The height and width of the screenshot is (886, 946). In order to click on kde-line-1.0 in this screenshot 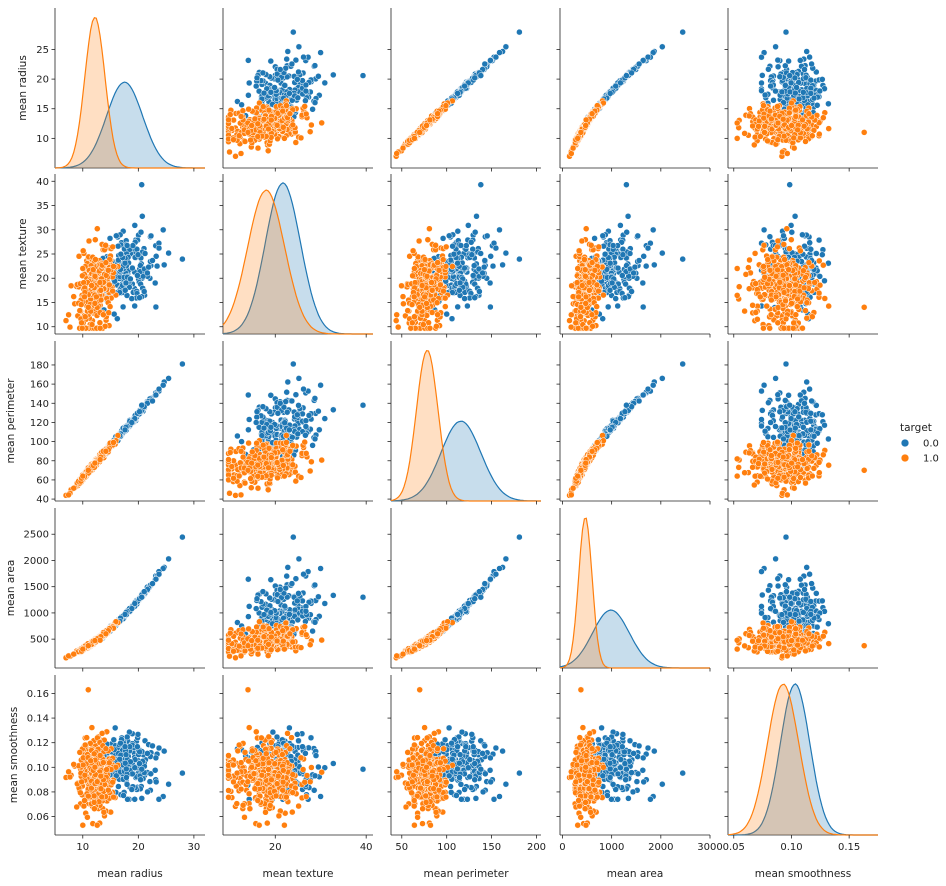, I will do `click(129, 92)`.